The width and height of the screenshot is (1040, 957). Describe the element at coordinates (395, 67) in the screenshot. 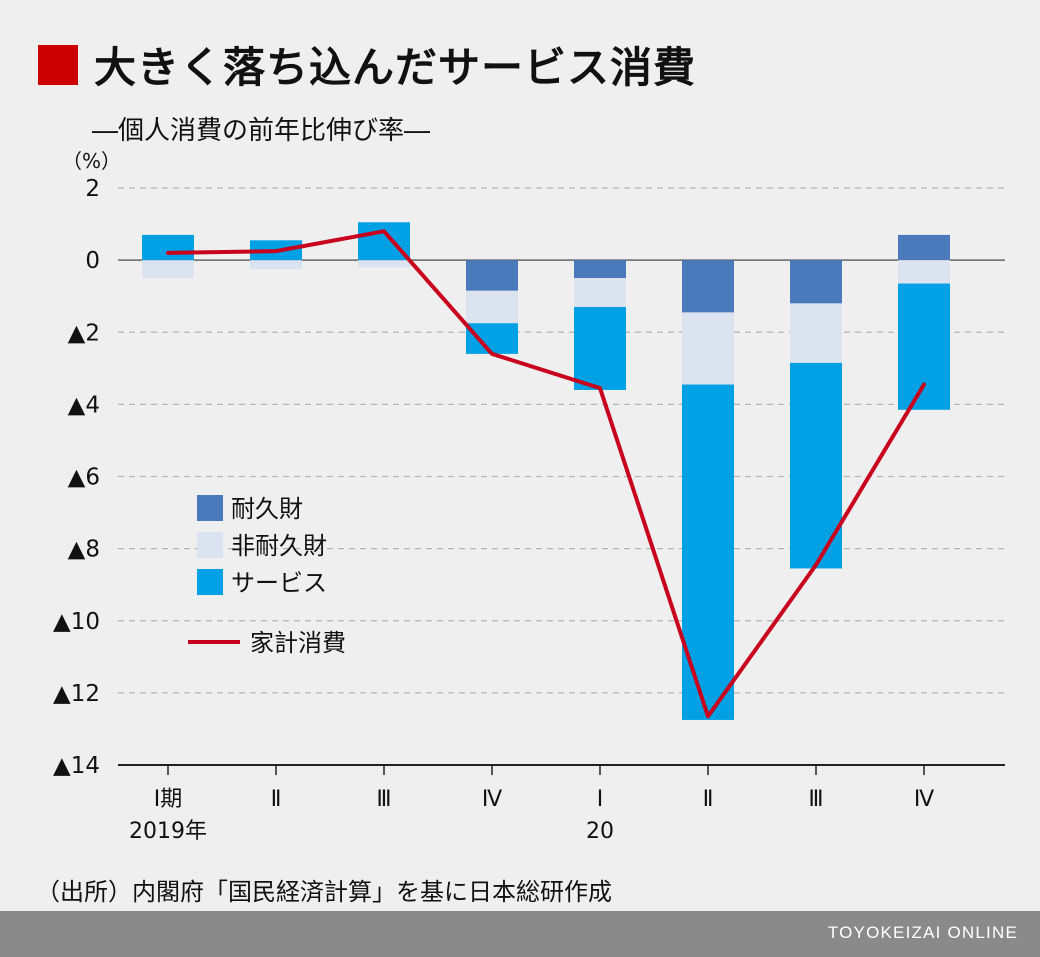

I see `chart-title: 大きく落ち込んだサービス消費` at that location.